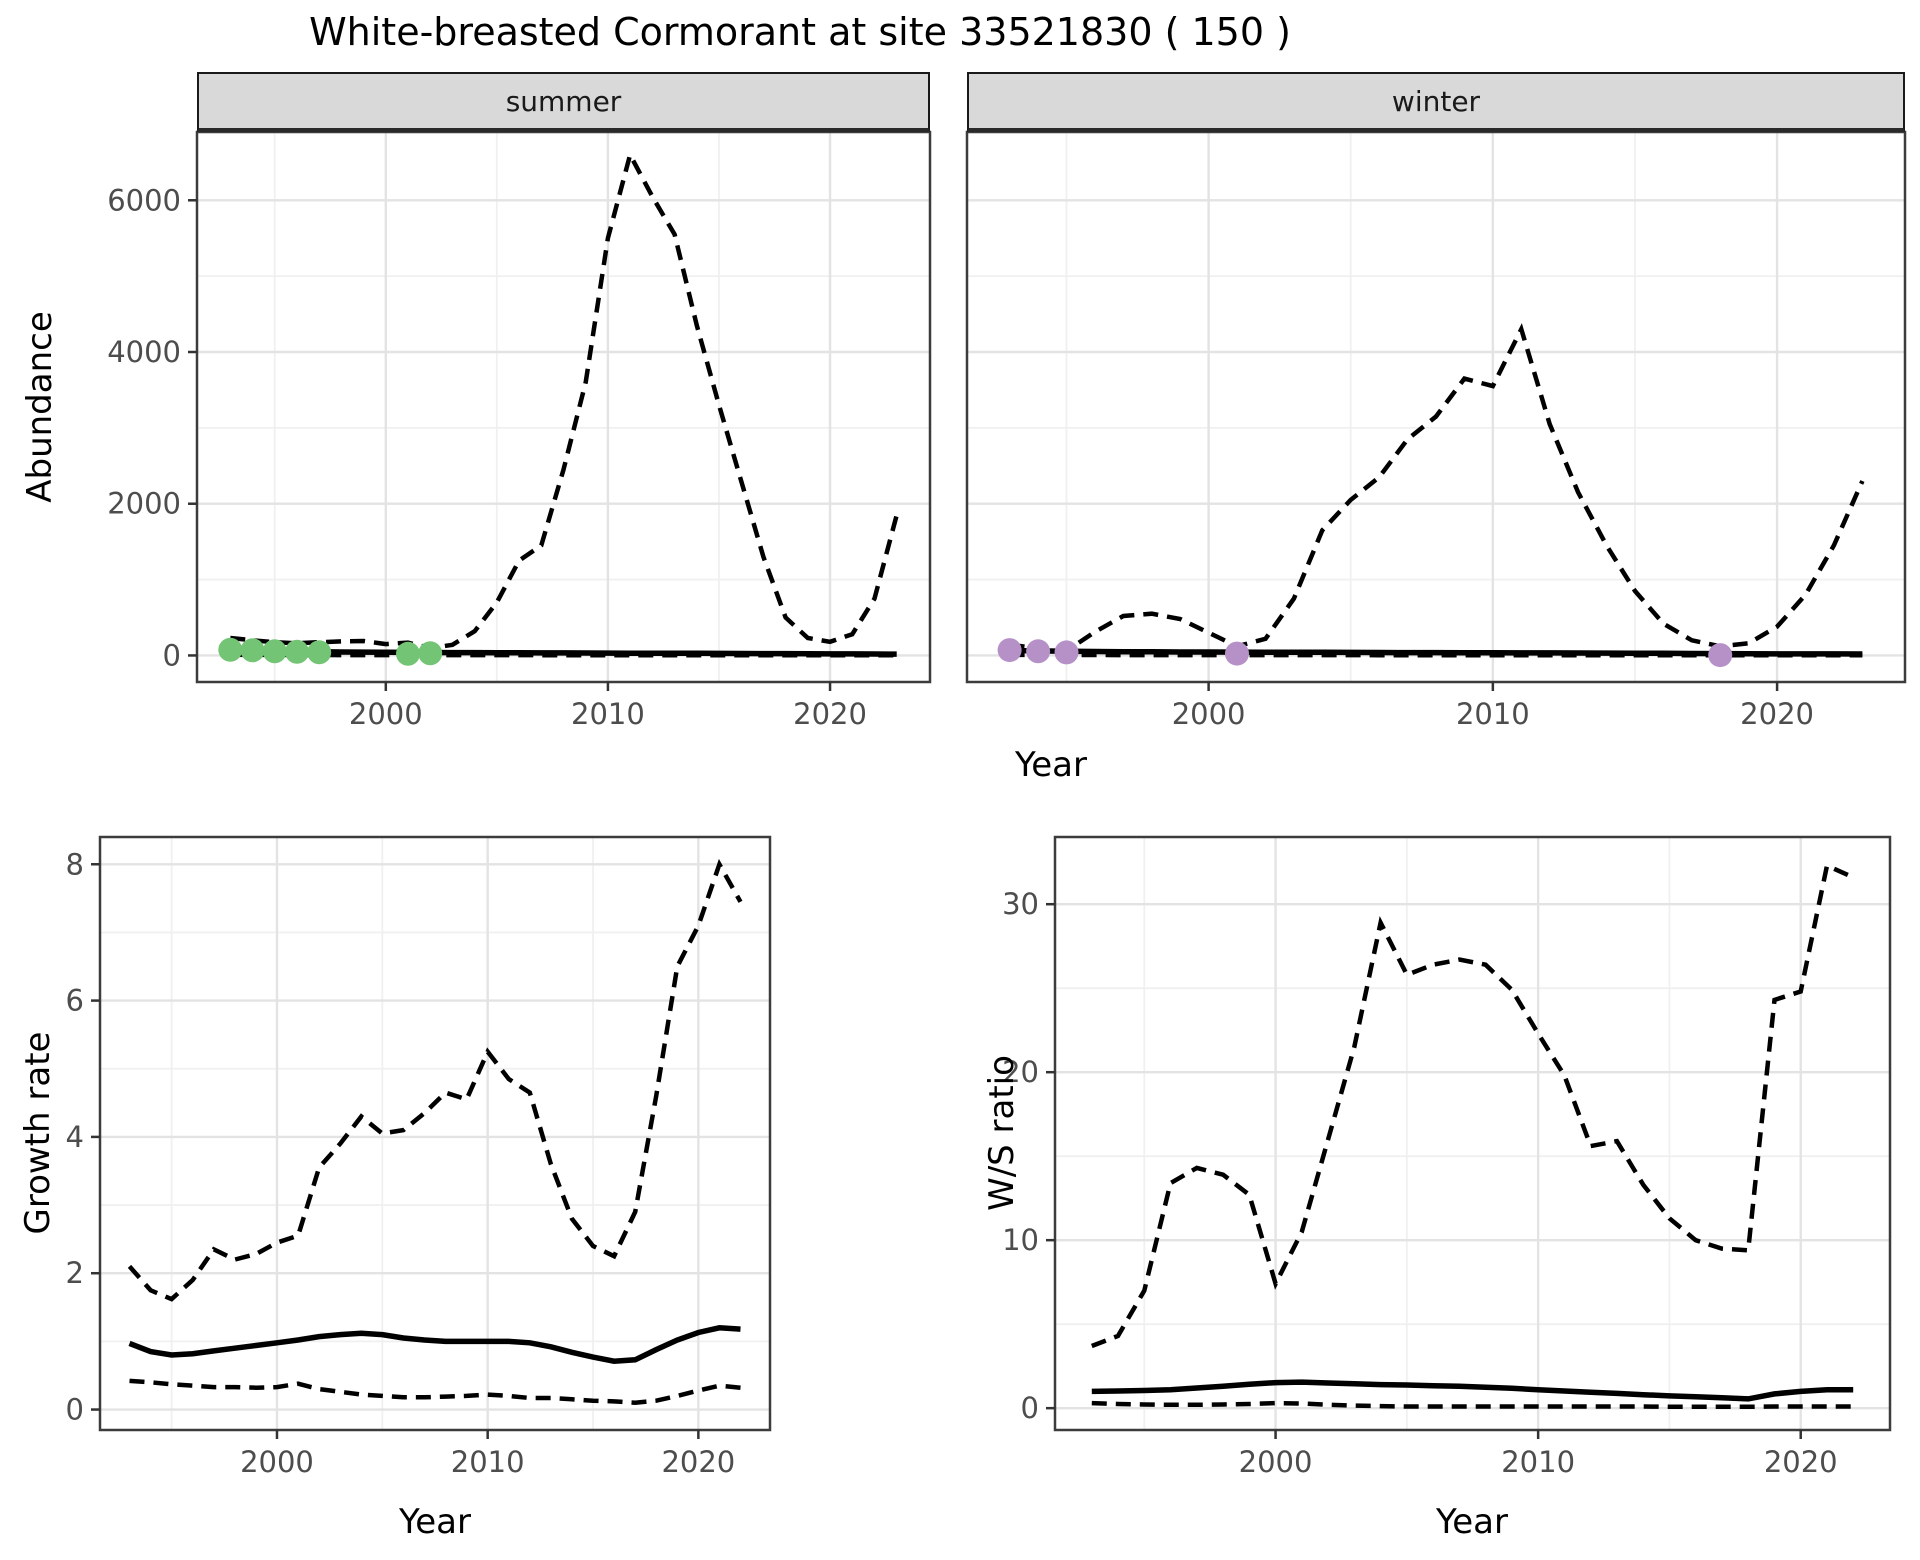 Image resolution: width=1920 pixels, height=1560 pixels. I want to click on y-axis-title-abundance: Abundance, so click(40, 407).